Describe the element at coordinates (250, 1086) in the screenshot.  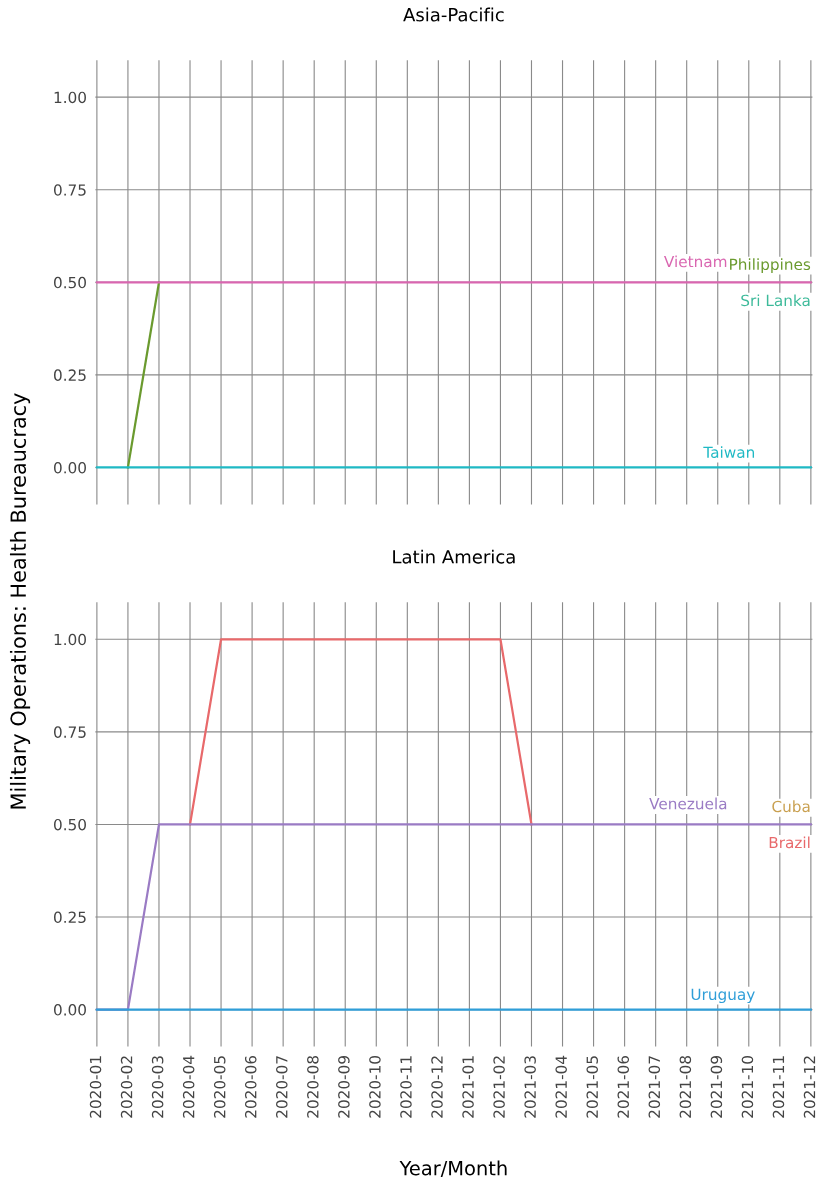
I see `x-tick-label: 2020-06` at that location.